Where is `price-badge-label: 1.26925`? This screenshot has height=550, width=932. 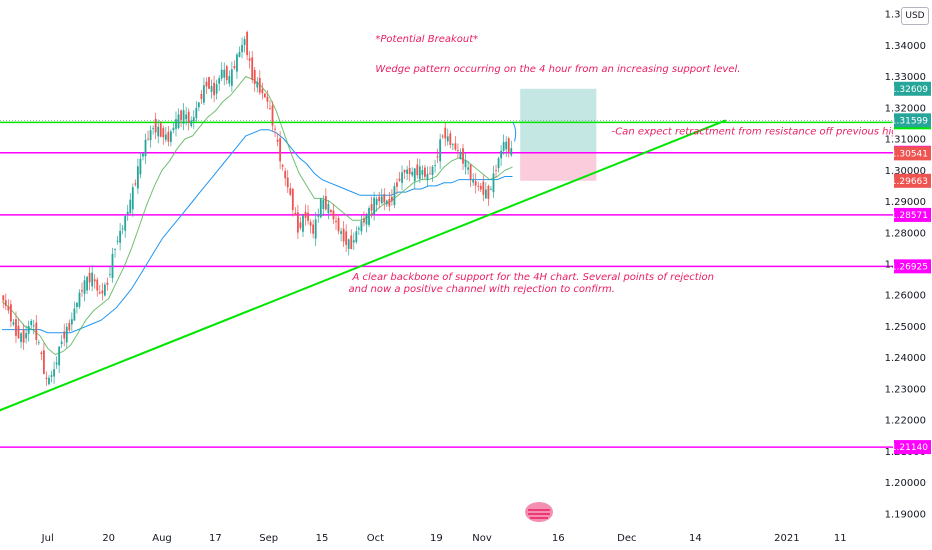 price-badge-label: 1.26925 is located at coordinates (909, 267).